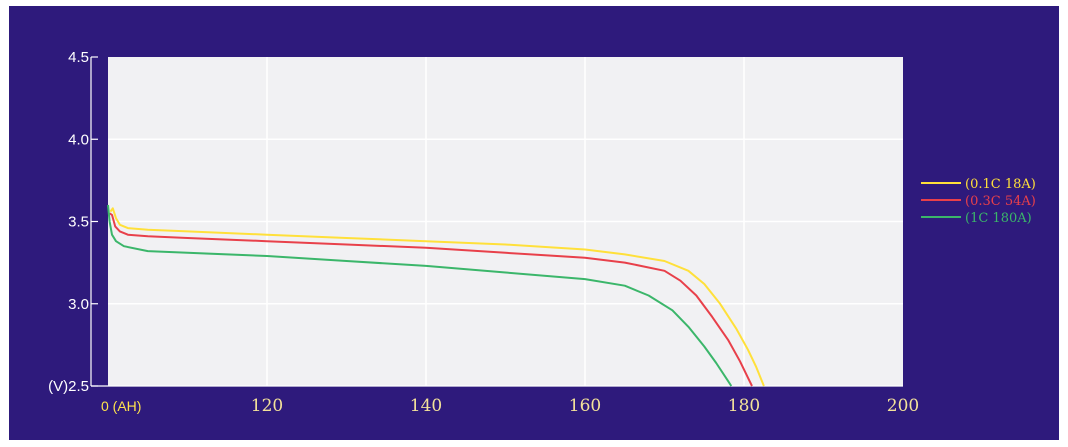 This screenshot has height=447, width=1068. What do you see at coordinates (78, 57) in the screenshot?
I see `y-tick-label: 4.5` at bounding box center [78, 57].